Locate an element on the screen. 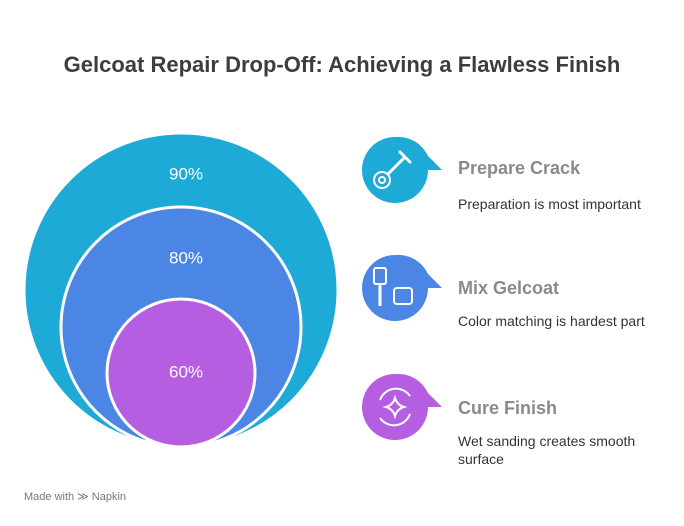 This screenshot has width=684, height=526. item-description: Color matching is hardest part is located at coordinates (551, 321).